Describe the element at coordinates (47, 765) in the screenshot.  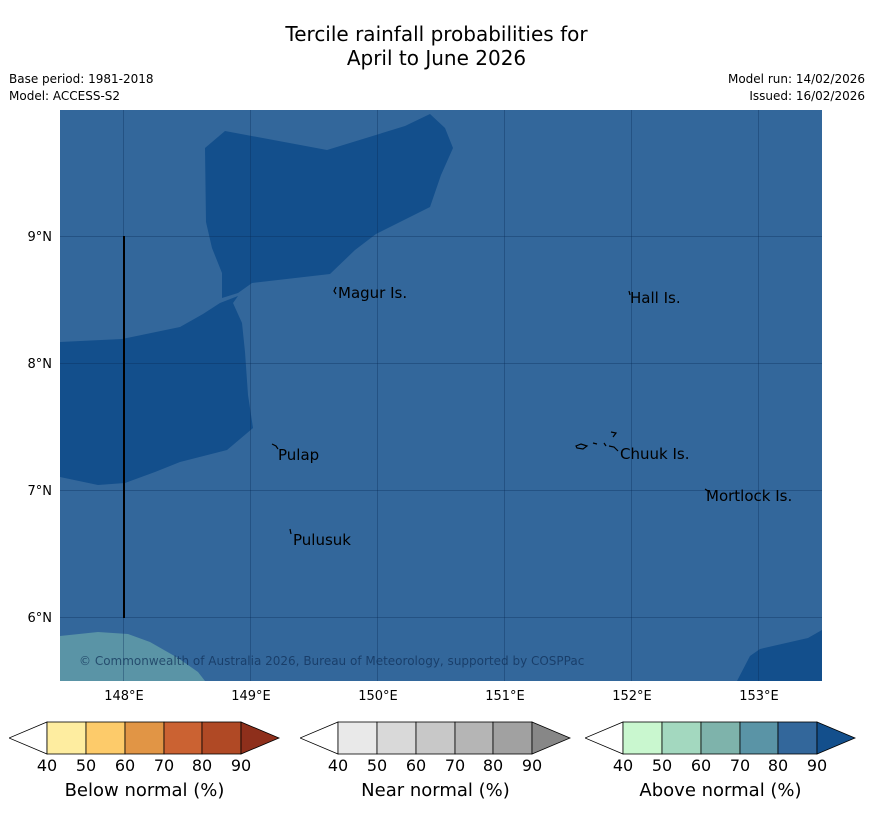
I see `colorbar-below-tick: 40` at that location.